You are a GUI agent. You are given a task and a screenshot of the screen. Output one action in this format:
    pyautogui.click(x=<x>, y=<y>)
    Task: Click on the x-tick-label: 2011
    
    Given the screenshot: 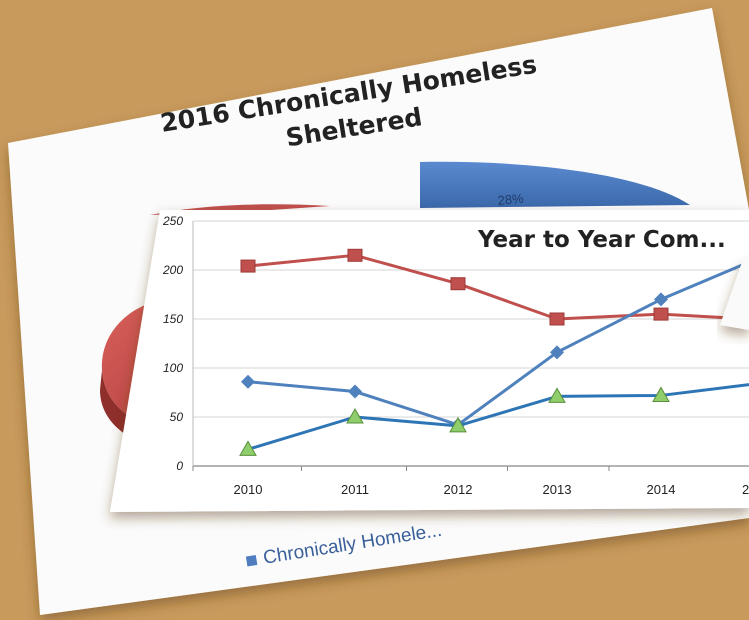 What is the action you would take?
    pyautogui.click(x=355, y=489)
    